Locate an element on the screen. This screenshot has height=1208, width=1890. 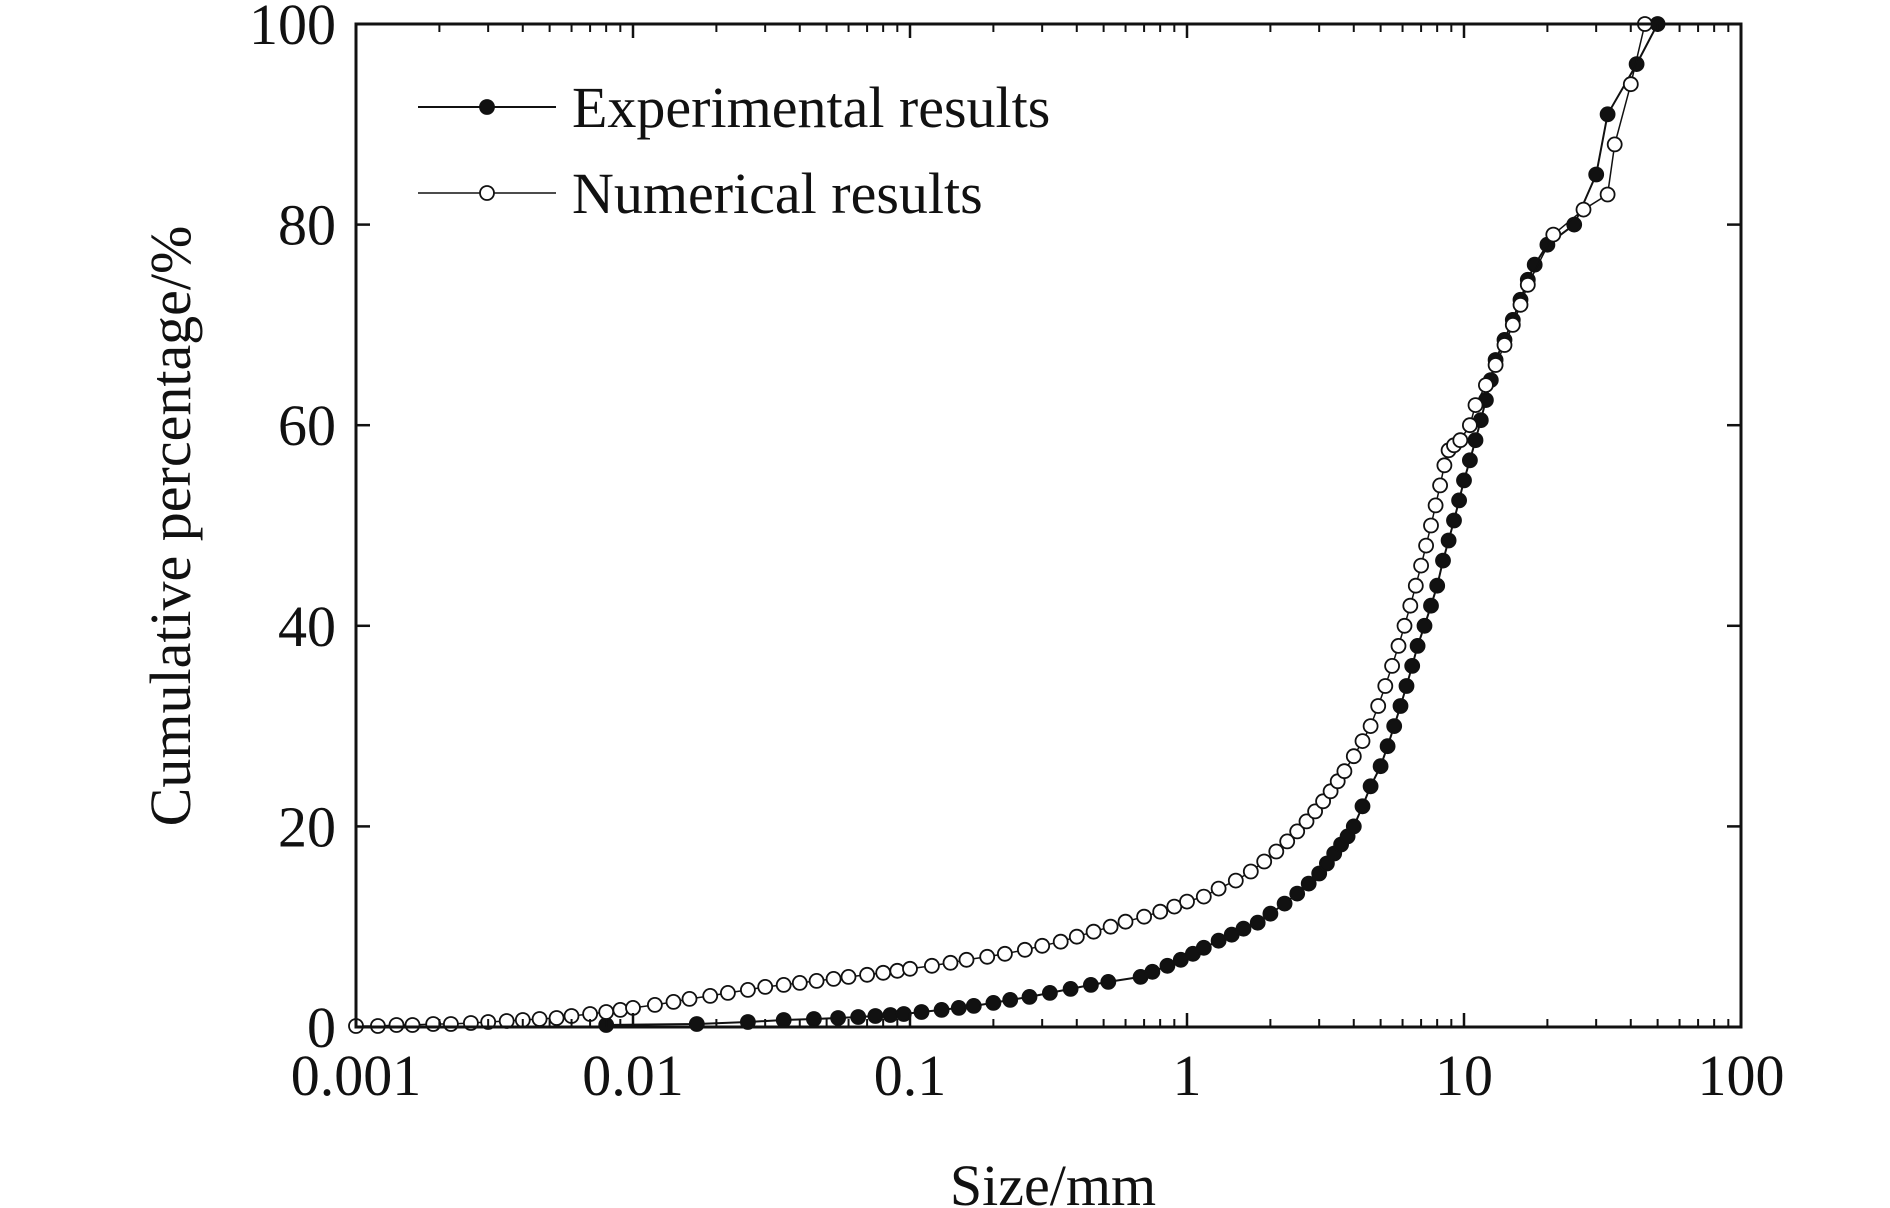
x-axis-title: Size/mm is located at coordinates (1053, 1180).